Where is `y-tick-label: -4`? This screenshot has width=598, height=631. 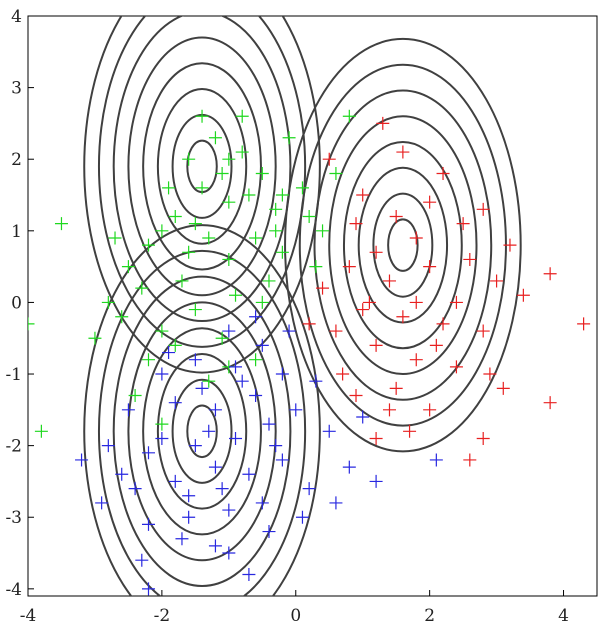
y-tick-label: -4 is located at coordinates (13, 590).